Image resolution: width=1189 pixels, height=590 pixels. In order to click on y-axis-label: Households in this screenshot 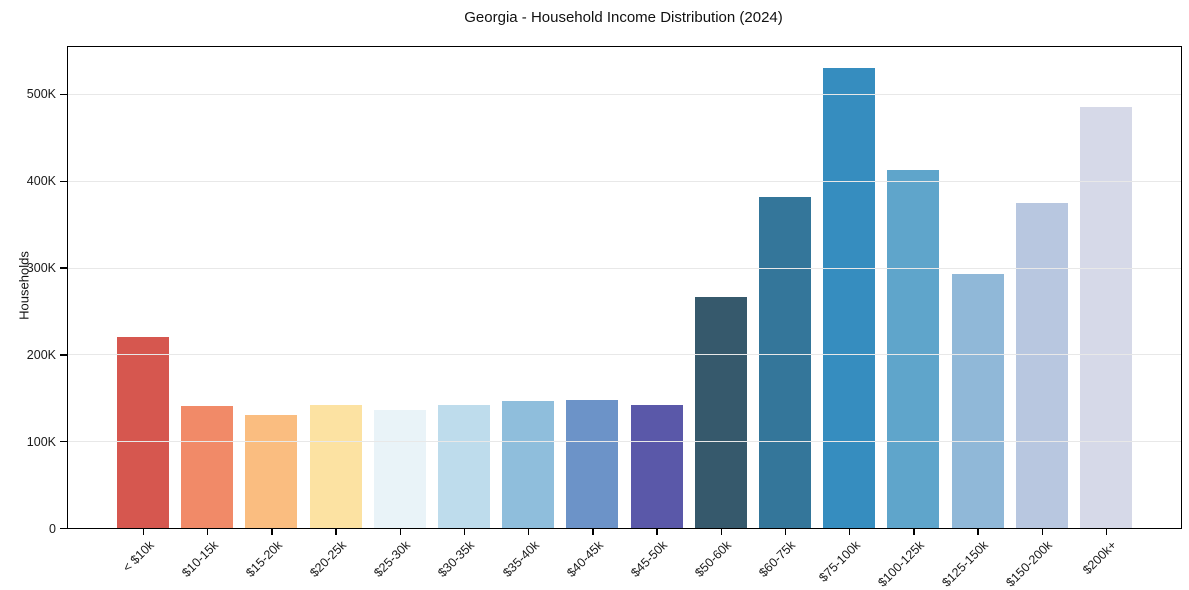, I will do `click(24, 285)`.